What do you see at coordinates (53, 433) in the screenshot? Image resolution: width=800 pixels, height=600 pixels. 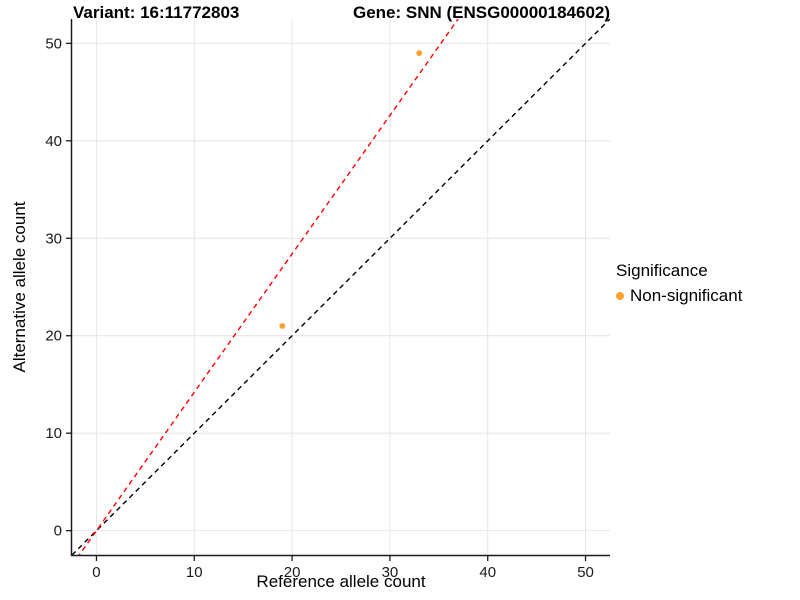 I see `y-tick-label: 10` at bounding box center [53, 433].